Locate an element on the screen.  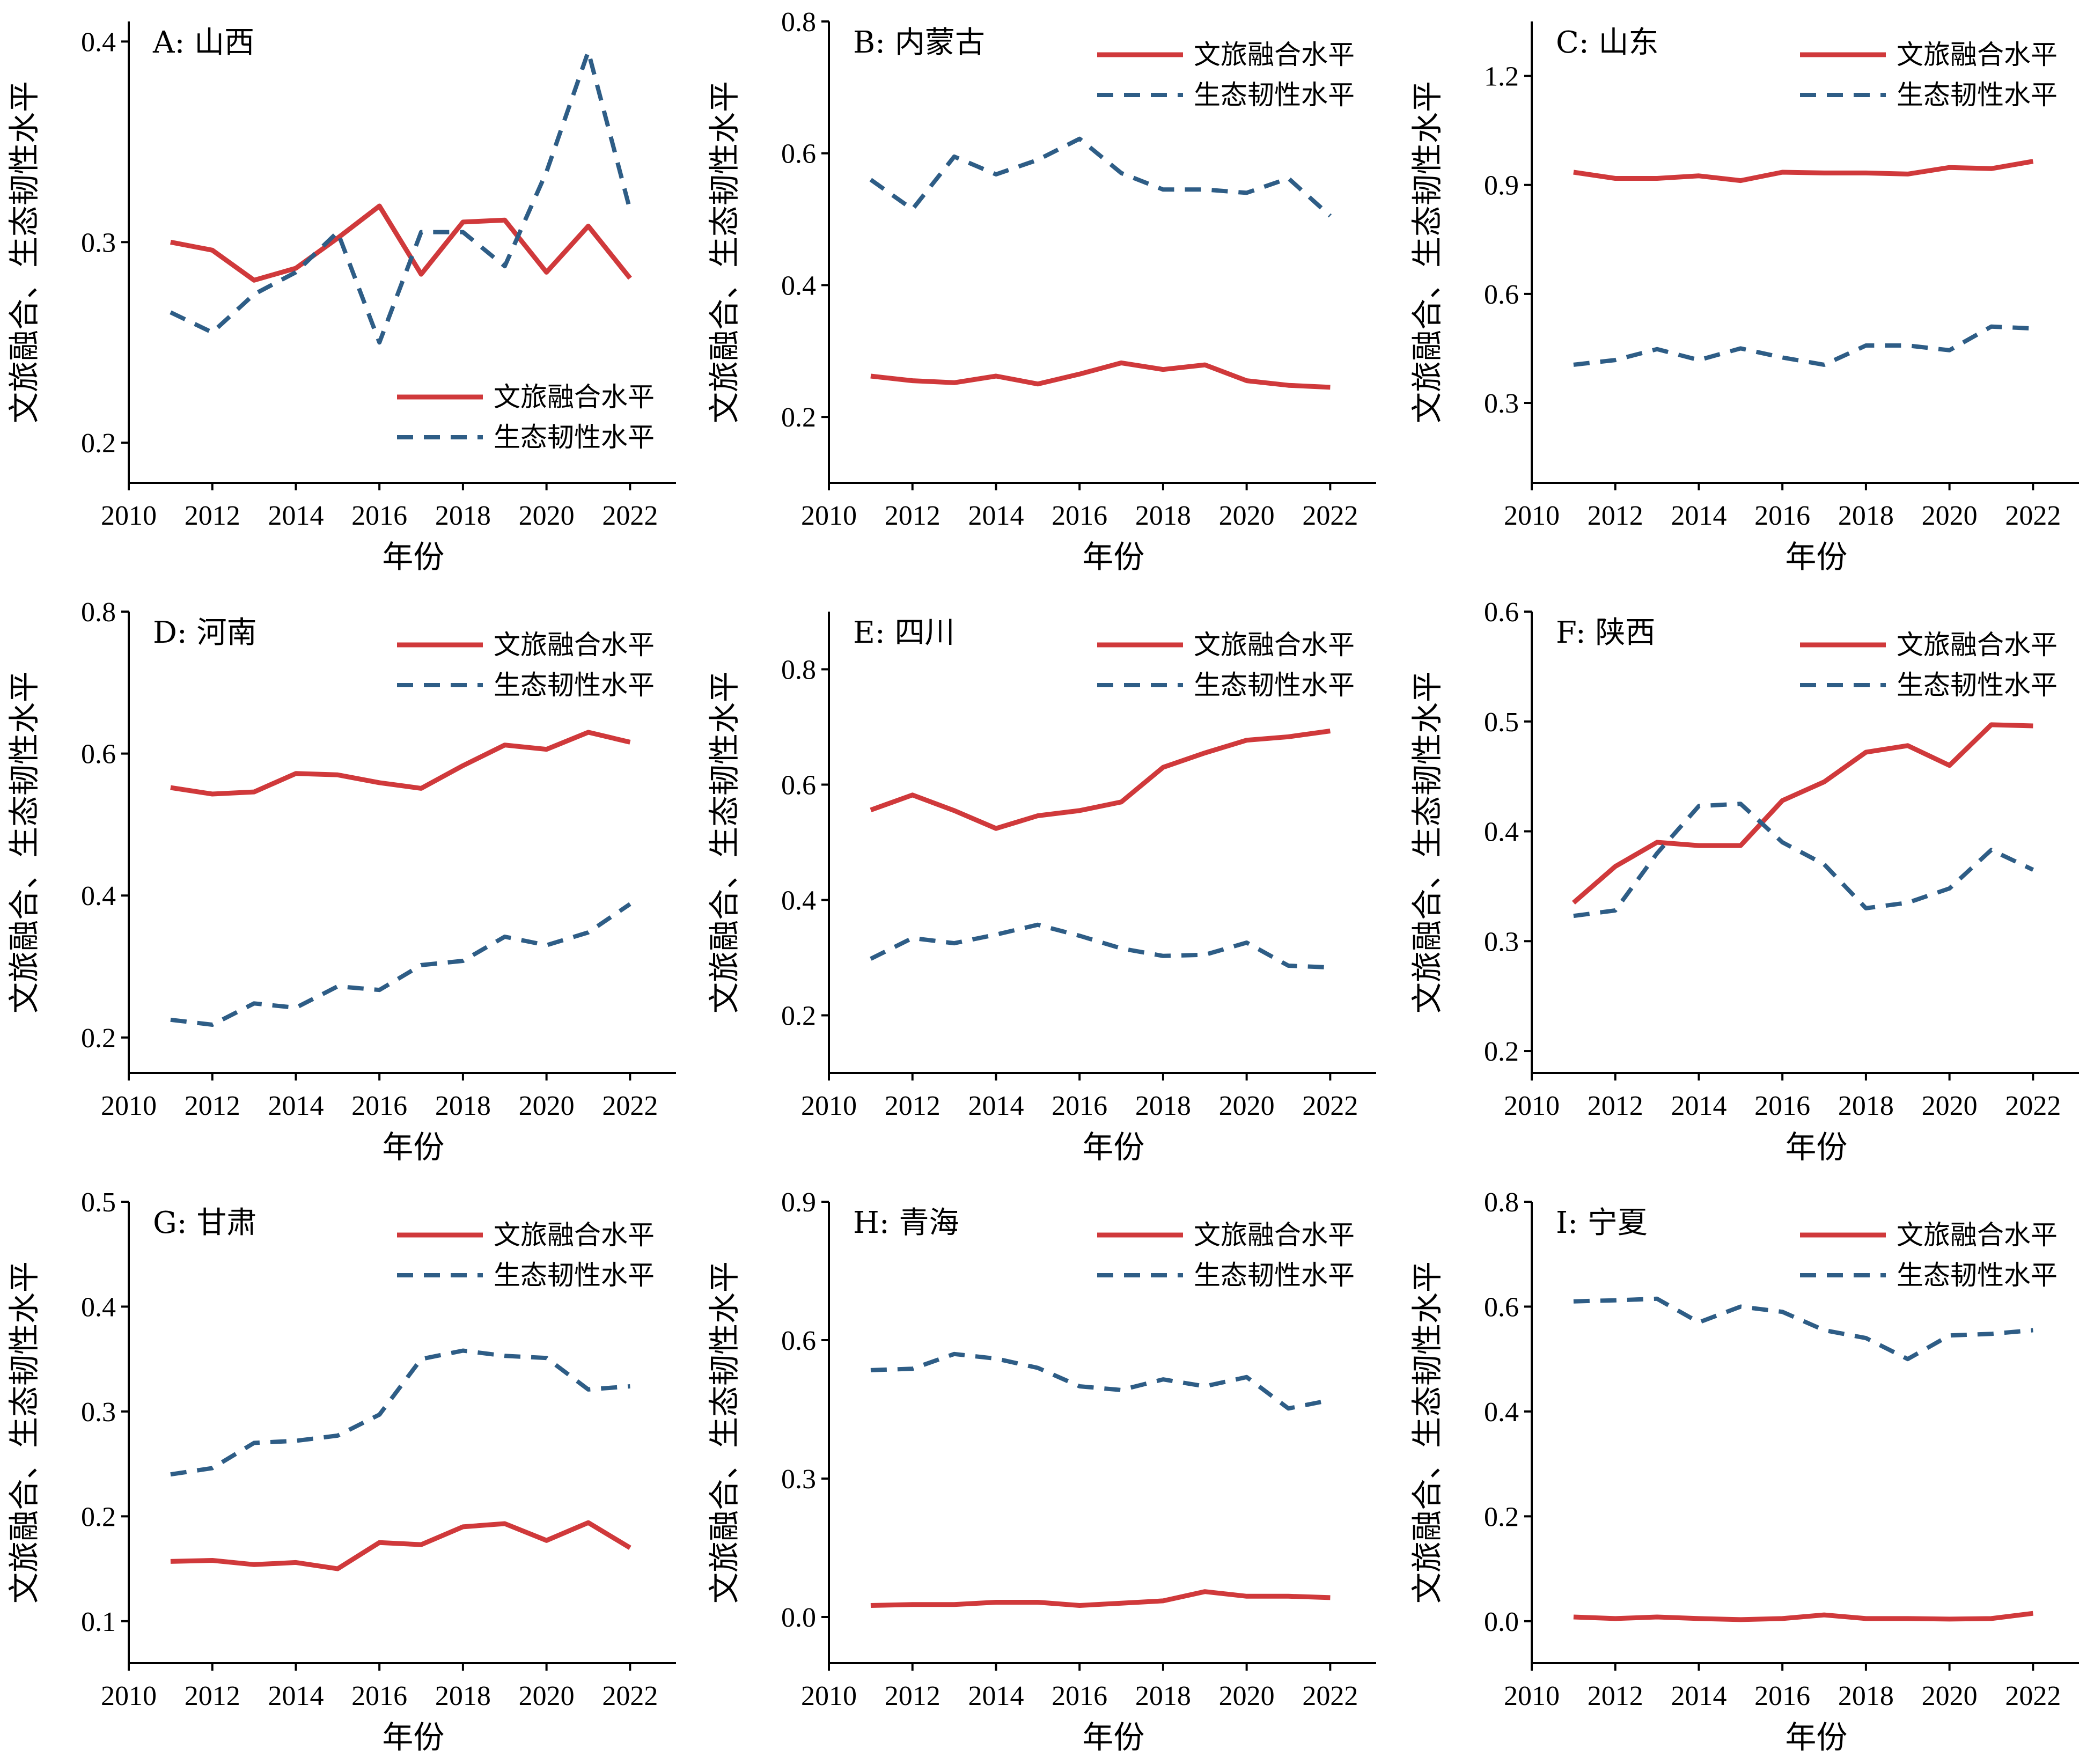
y-tick-label: 0.4 is located at coordinates (99, 896).